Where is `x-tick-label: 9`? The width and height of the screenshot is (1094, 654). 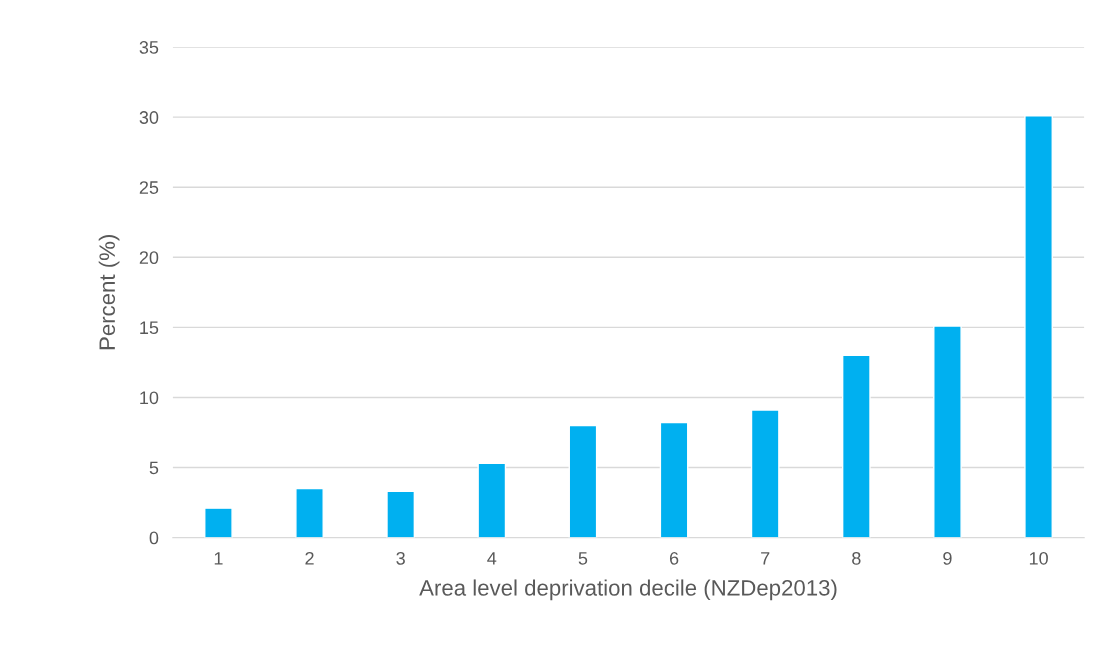 x-tick-label: 9 is located at coordinates (947, 558).